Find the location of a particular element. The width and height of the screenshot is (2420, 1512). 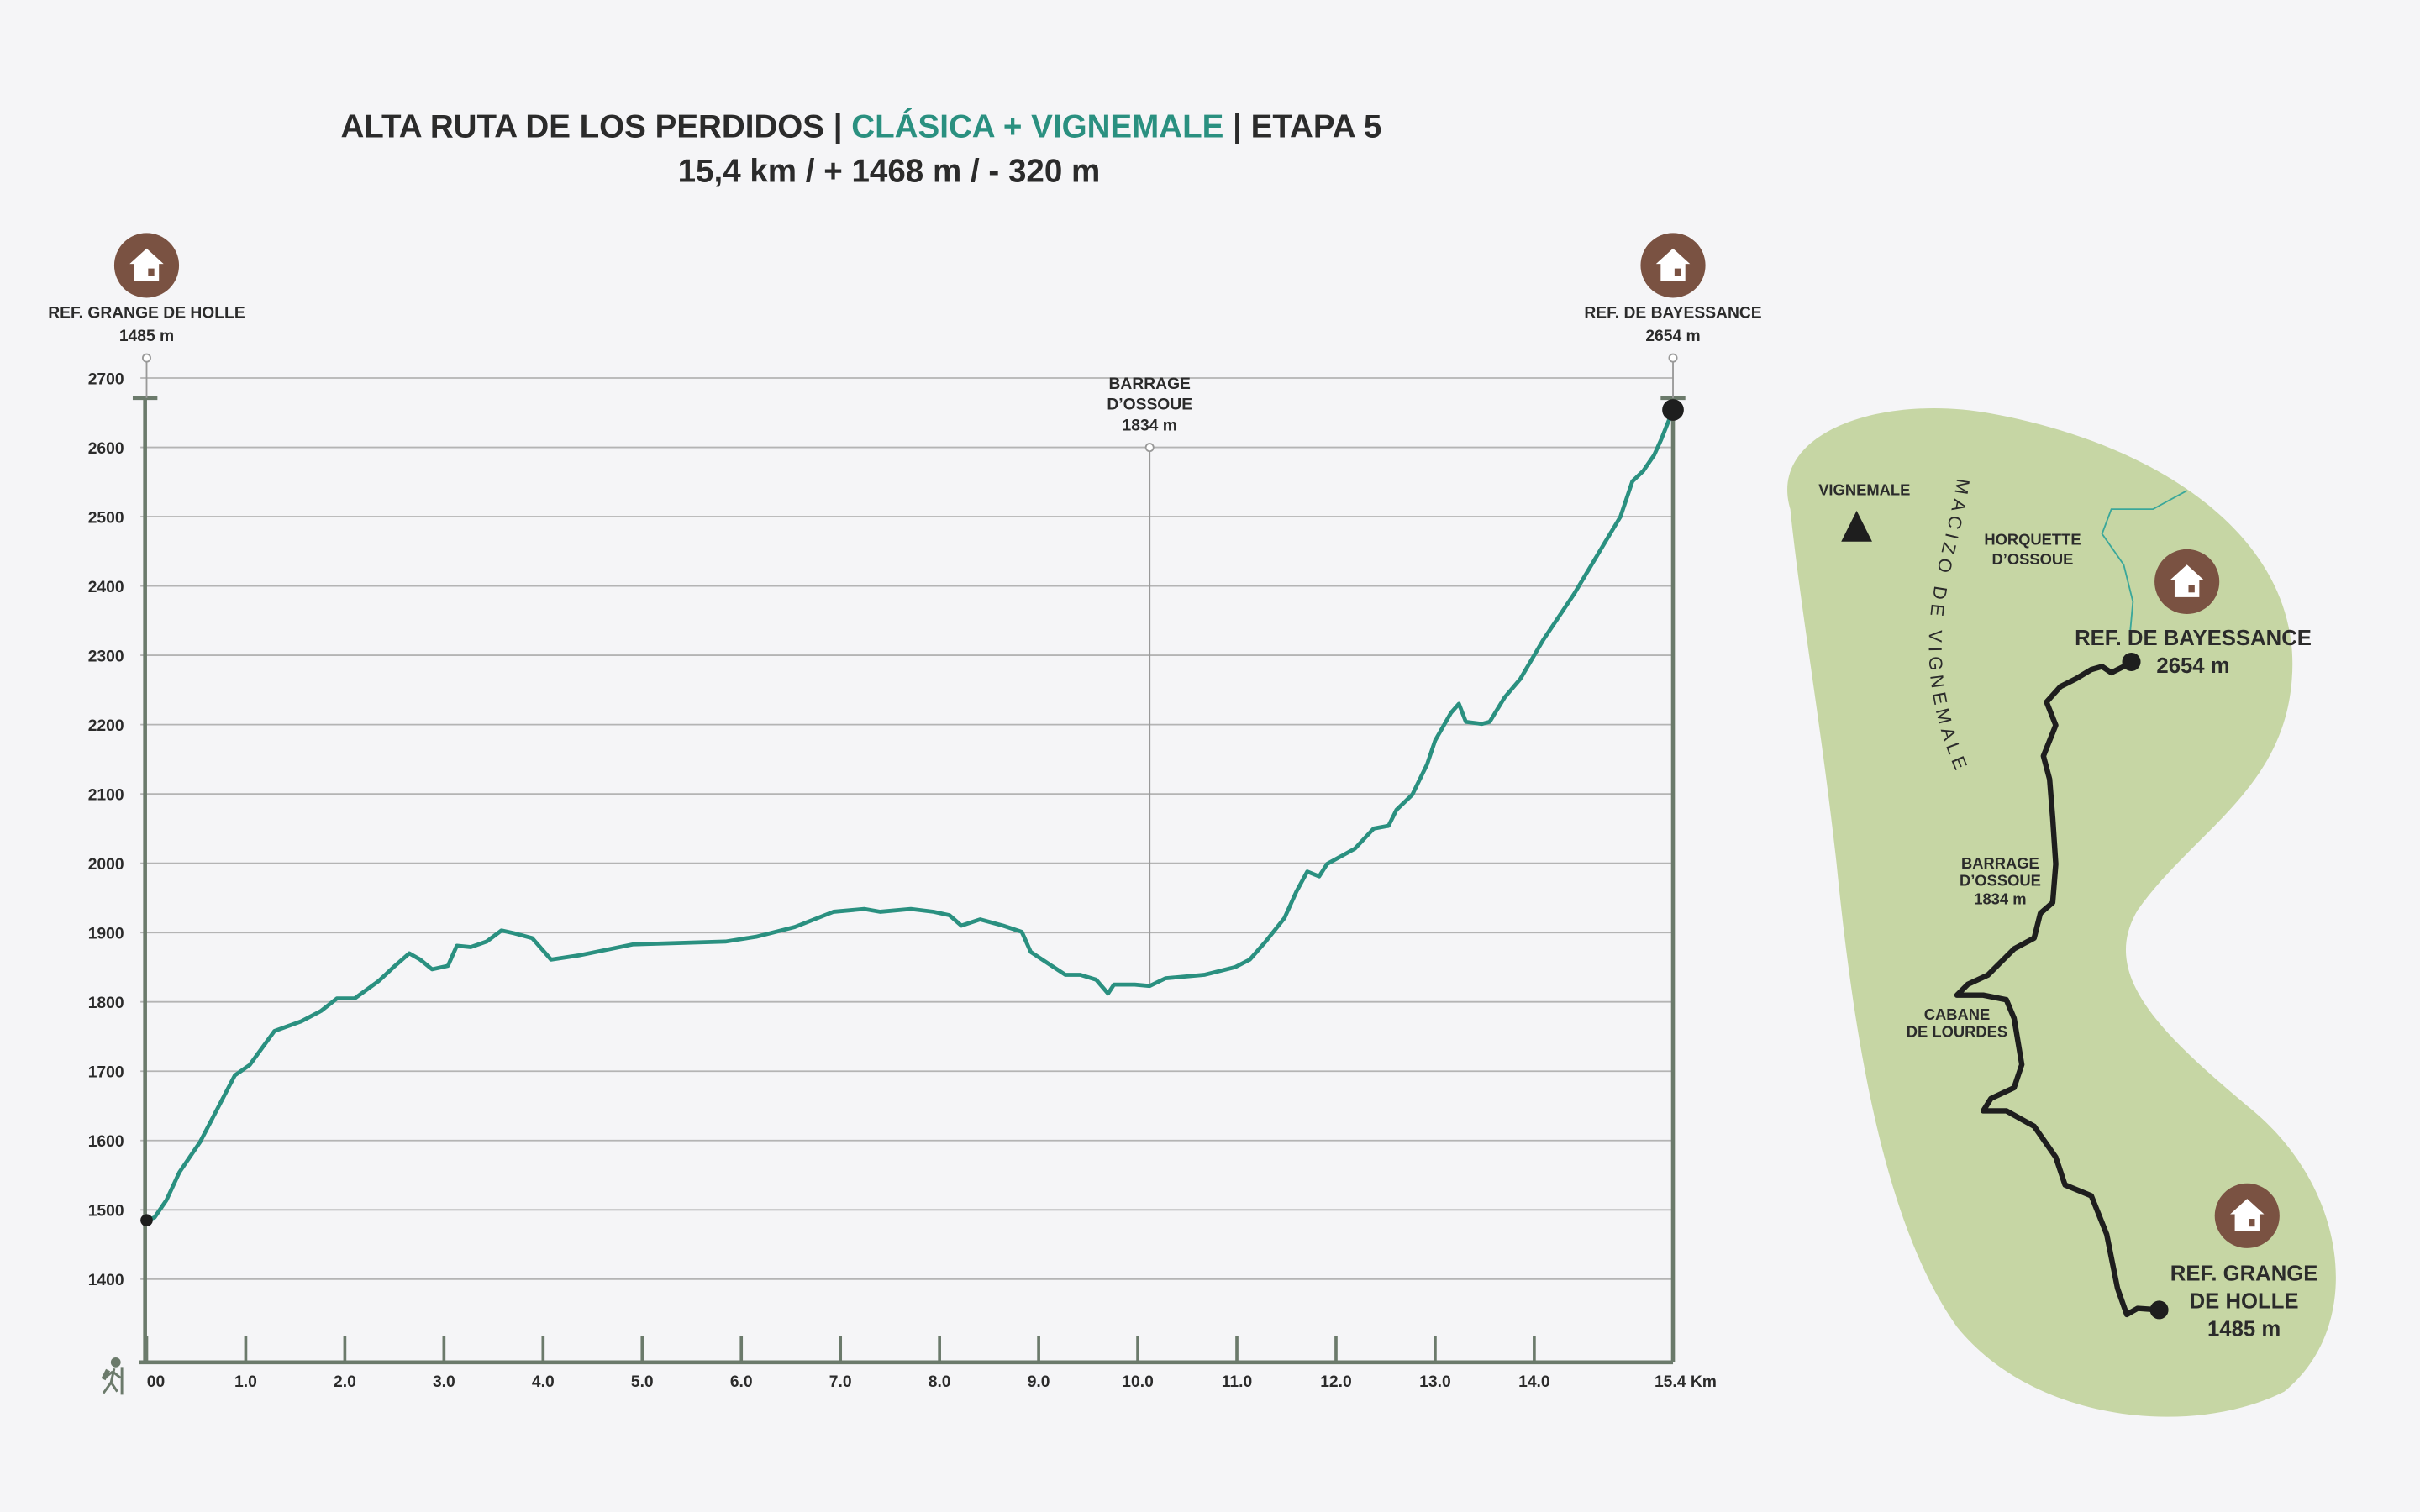

x-tick-label: 2.0 is located at coordinates (345, 1382).